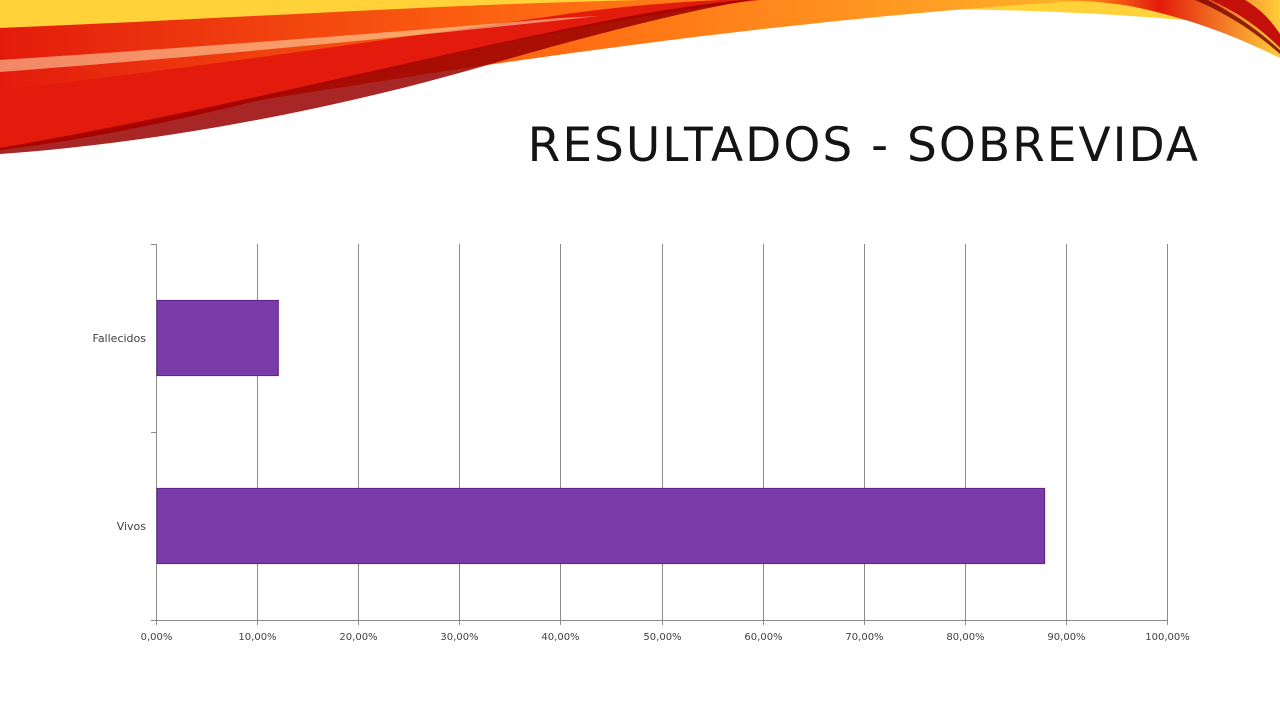 Image resolution: width=1280 pixels, height=720 pixels. What do you see at coordinates (662, 637) in the screenshot?
I see `x-tick-label: 50,00%` at bounding box center [662, 637].